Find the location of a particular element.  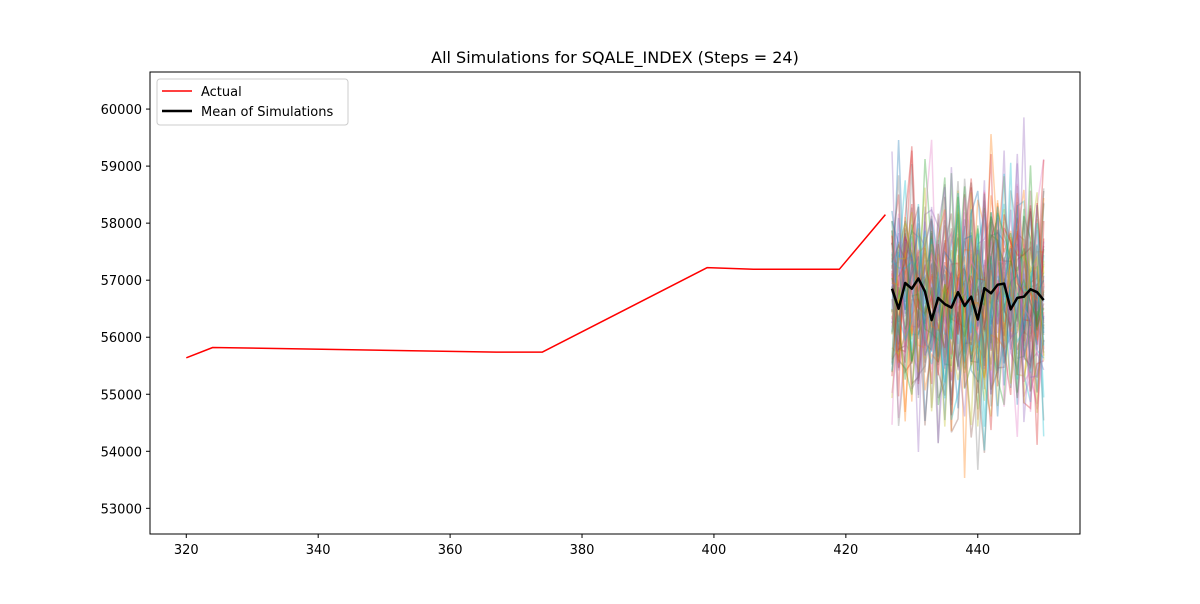

x-tick-label: 380 is located at coordinates (582, 550).